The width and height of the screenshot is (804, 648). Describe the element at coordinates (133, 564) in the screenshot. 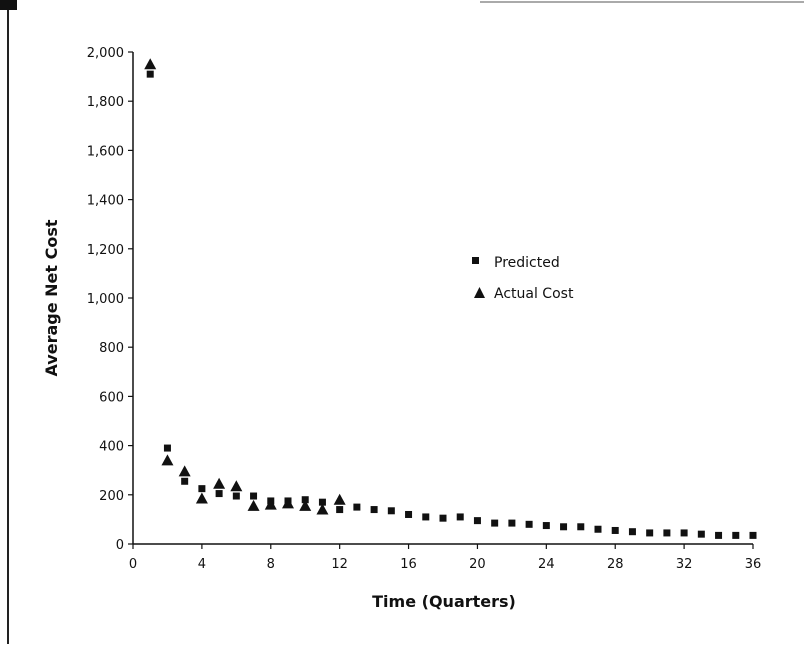

I see `x-tick-label: 0` at that location.